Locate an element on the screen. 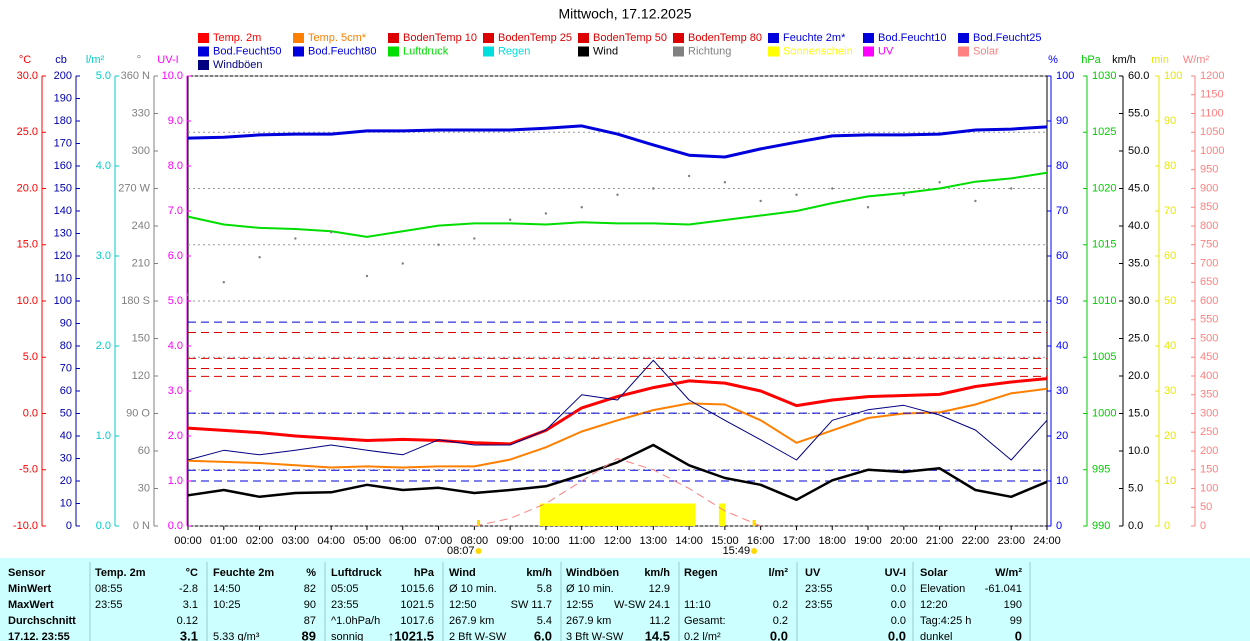 The height and width of the screenshot is (641, 1250). y-tick-label: 130 is located at coordinates (63, 233).